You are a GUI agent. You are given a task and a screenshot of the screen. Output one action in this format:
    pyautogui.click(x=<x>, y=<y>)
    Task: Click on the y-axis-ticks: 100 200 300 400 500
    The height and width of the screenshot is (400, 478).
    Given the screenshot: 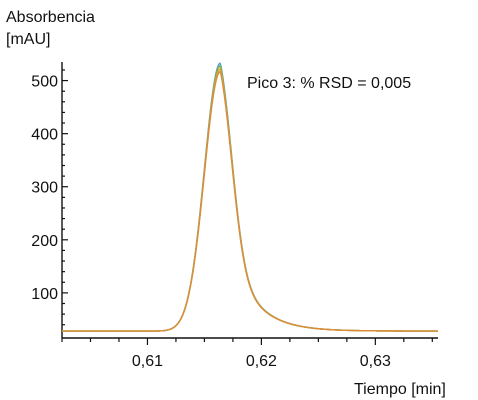 What is the action you would take?
    pyautogui.click(x=49, y=197)
    